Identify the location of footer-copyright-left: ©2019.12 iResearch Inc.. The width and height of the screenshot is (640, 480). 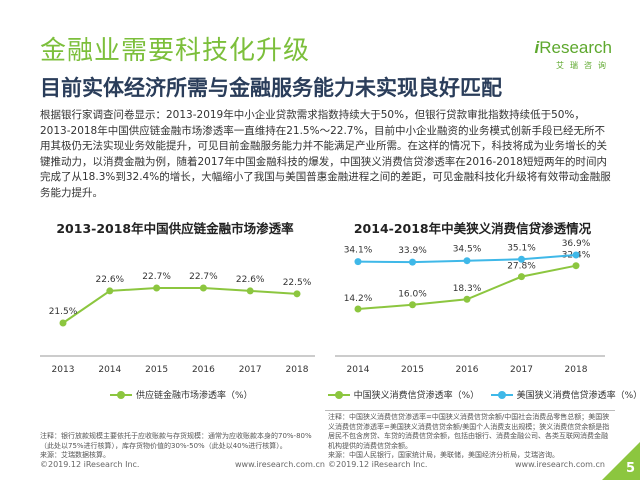
(90, 464).